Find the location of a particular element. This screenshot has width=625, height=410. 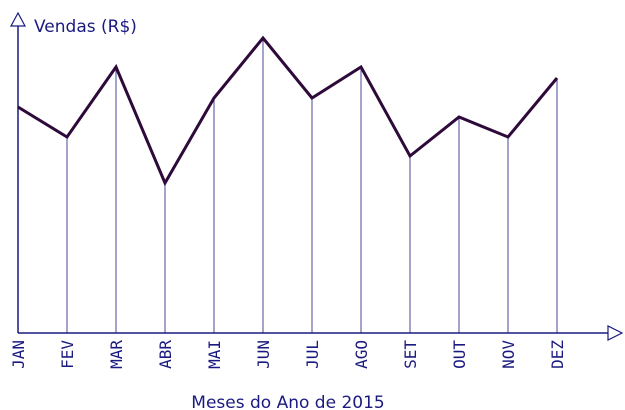

x-tick-label: ABR is located at coordinates (165, 354).